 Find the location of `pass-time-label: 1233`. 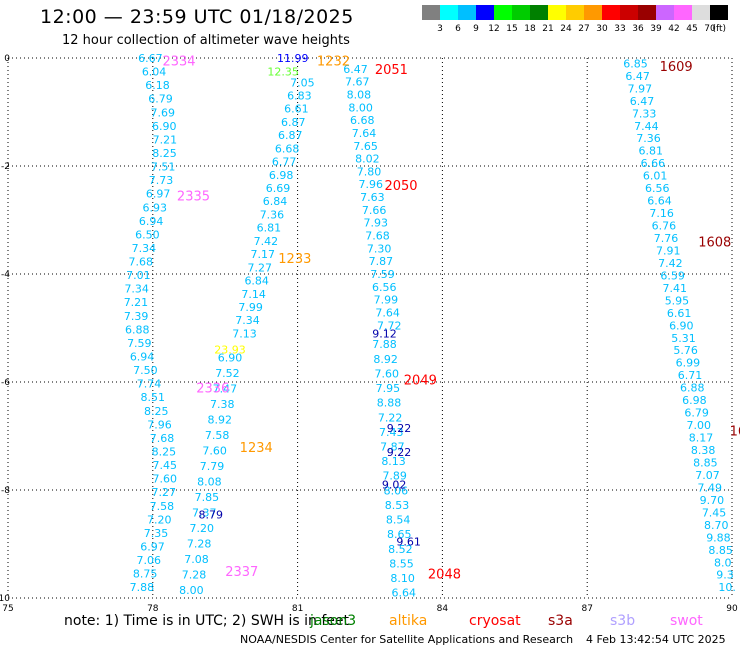

pass-time-label: 1233 is located at coordinates (294, 259).